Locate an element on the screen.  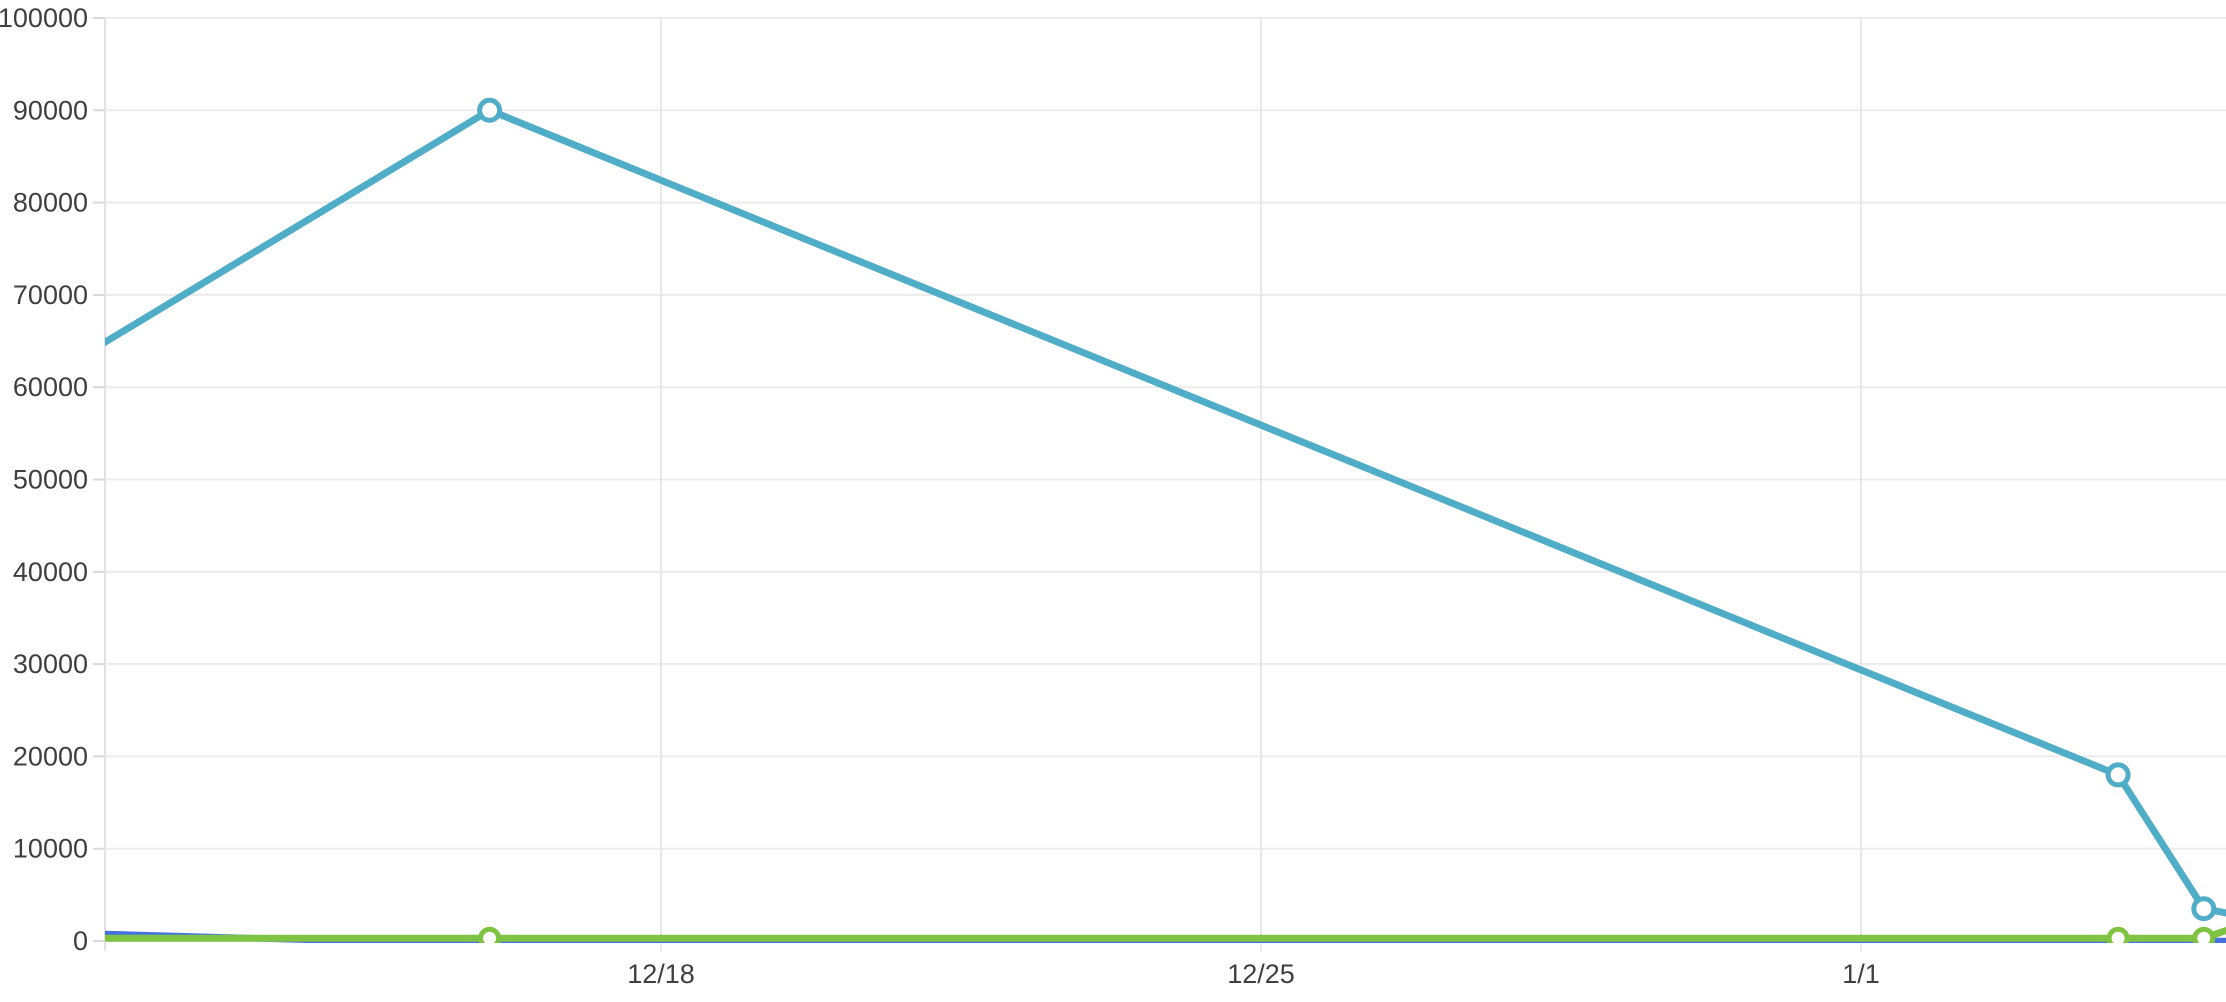
x-axis-label: 12/18 is located at coordinates (661, 974).